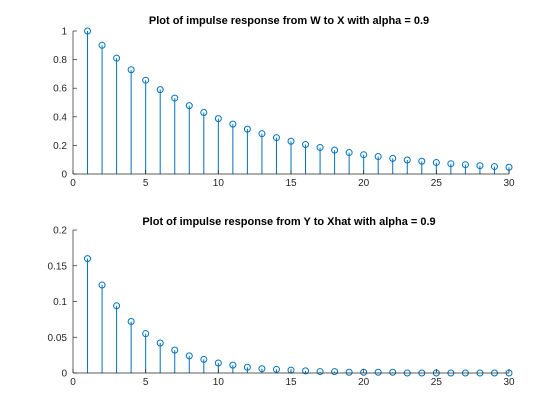 This screenshot has width=560, height=420. I want to click on subplot-bottom-y-tick-label: 0.05, so click(58, 338).